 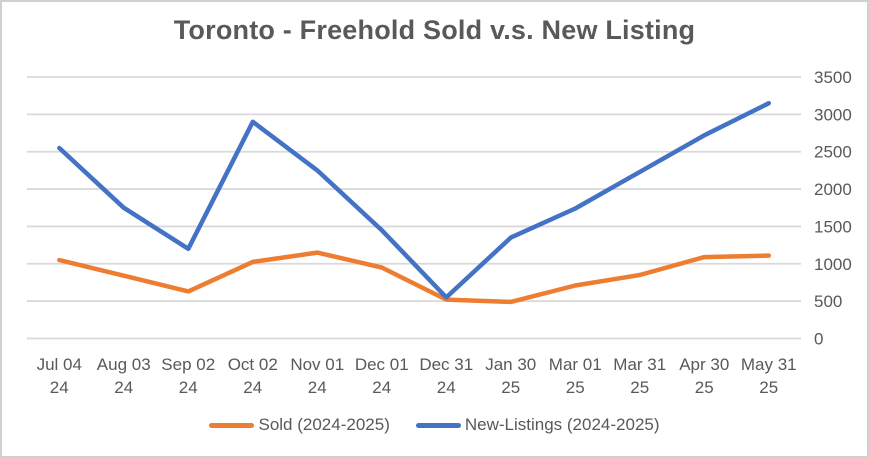 What do you see at coordinates (833, 189) in the screenshot?
I see `y-axis-tick-label: 2000` at bounding box center [833, 189].